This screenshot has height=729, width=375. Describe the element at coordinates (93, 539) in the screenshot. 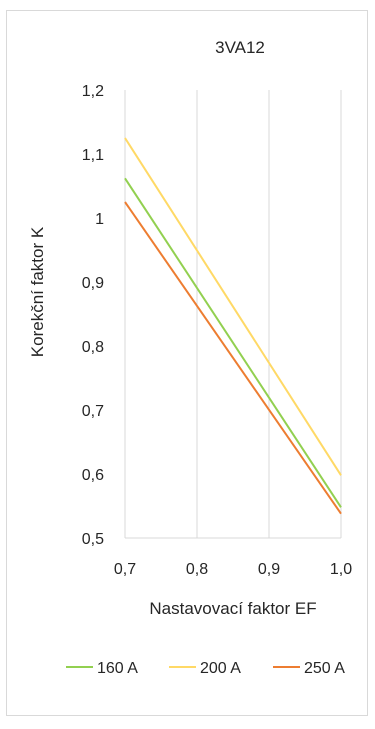

I see `y-tick-label: 0,5` at that location.